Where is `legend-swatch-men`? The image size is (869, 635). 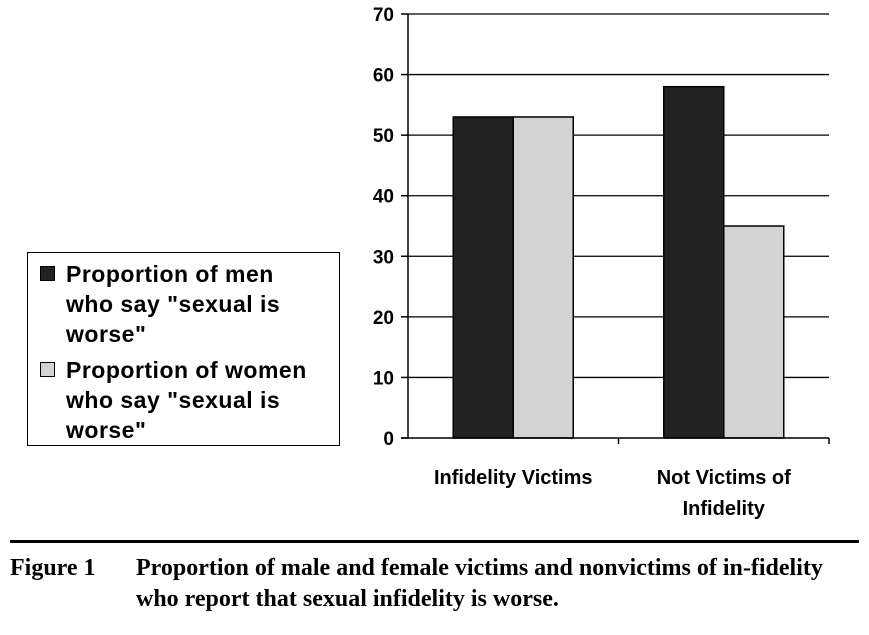
legend-swatch-men is located at coordinates (47, 273).